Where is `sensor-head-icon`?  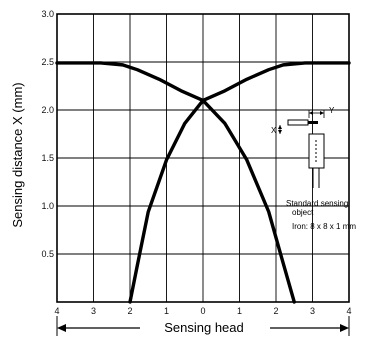 sensor-head-icon is located at coordinates (316, 151).